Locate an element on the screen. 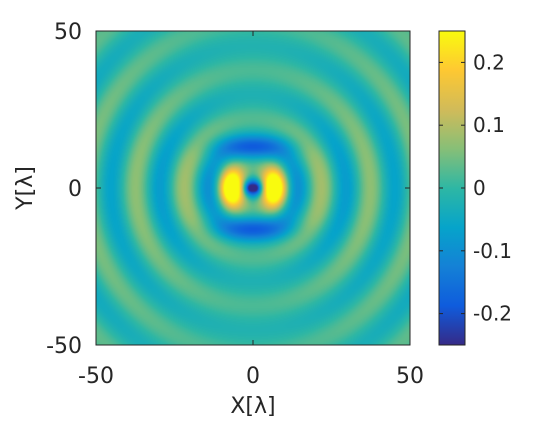  colorbar-tick-label: 0.1 is located at coordinates (489, 125).